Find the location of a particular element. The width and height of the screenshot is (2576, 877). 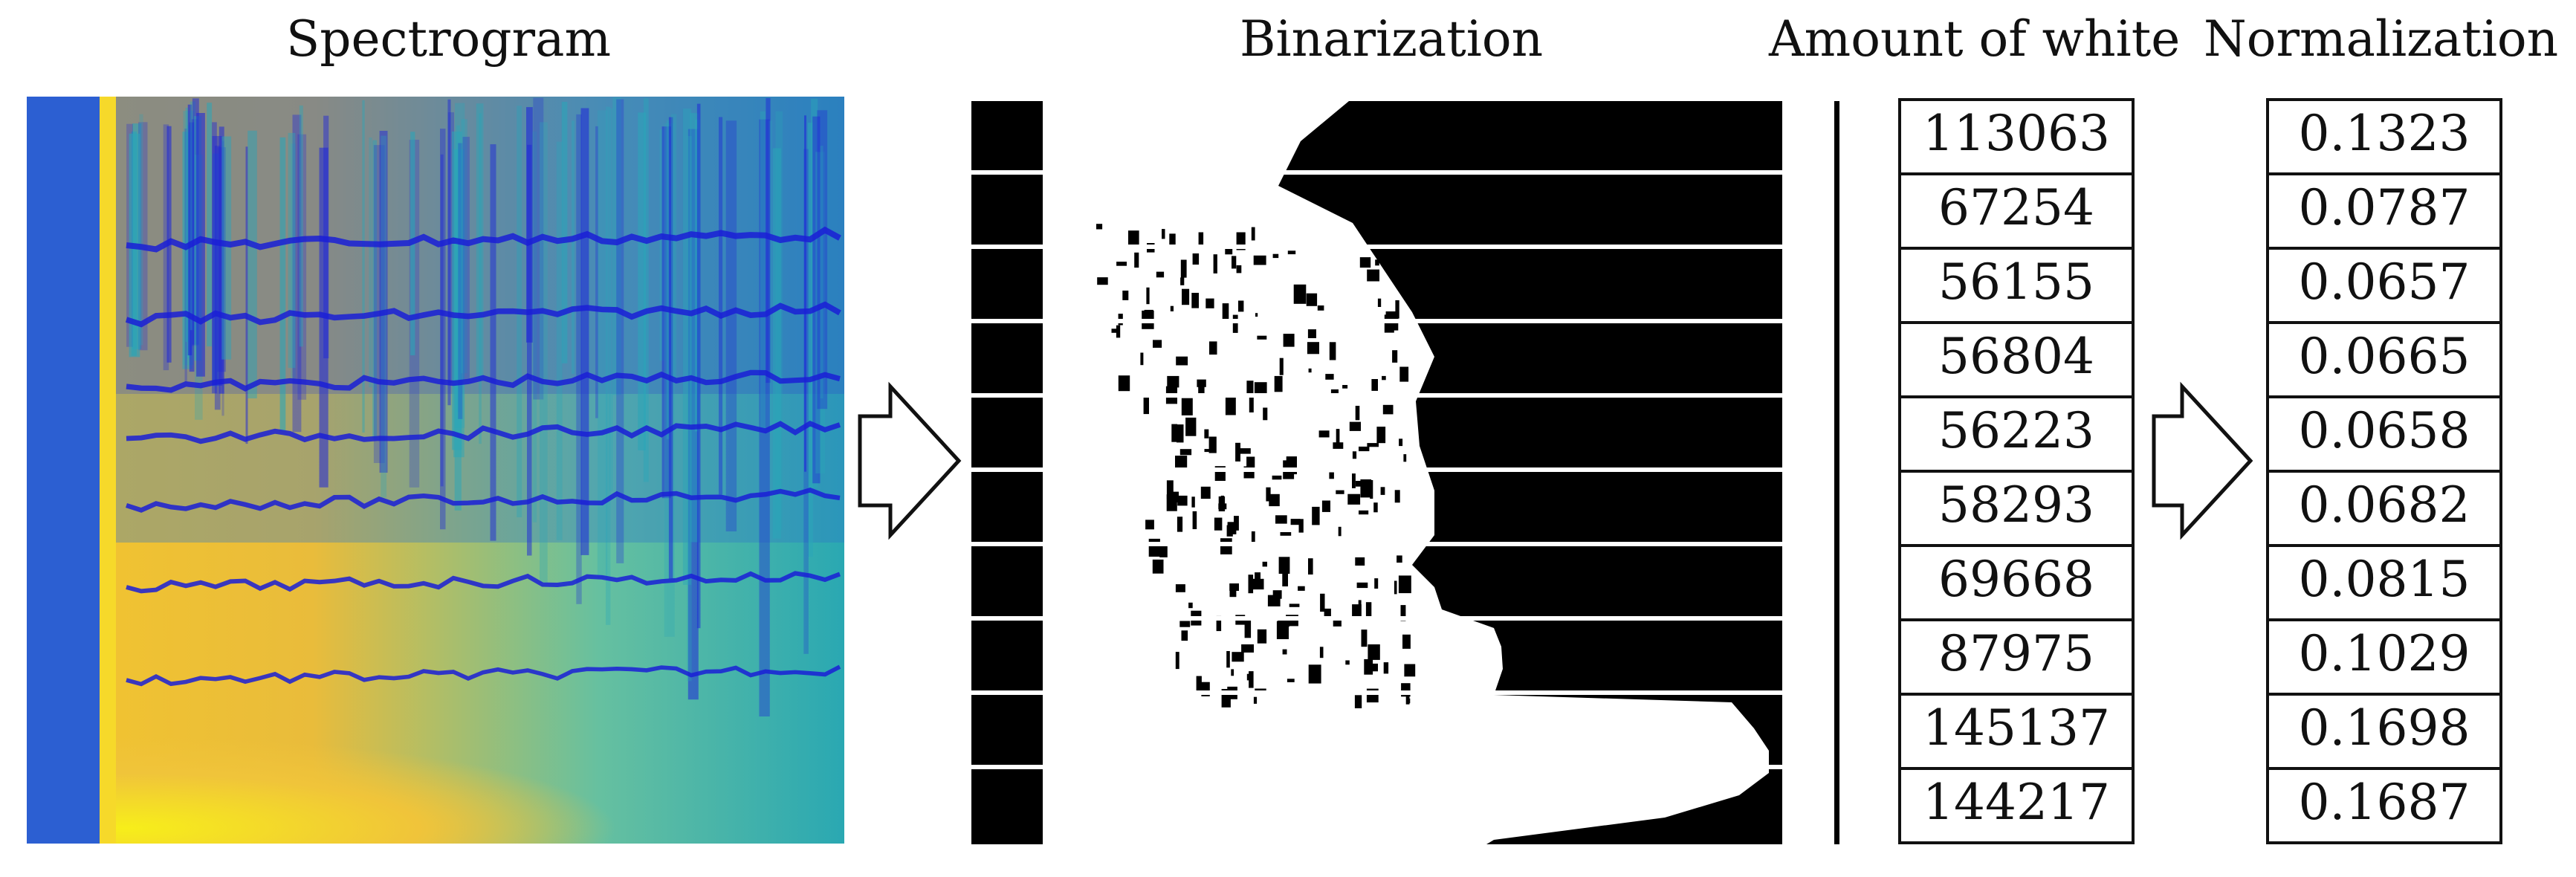

normalization-cell: 0.0682 is located at coordinates (2384, 508).